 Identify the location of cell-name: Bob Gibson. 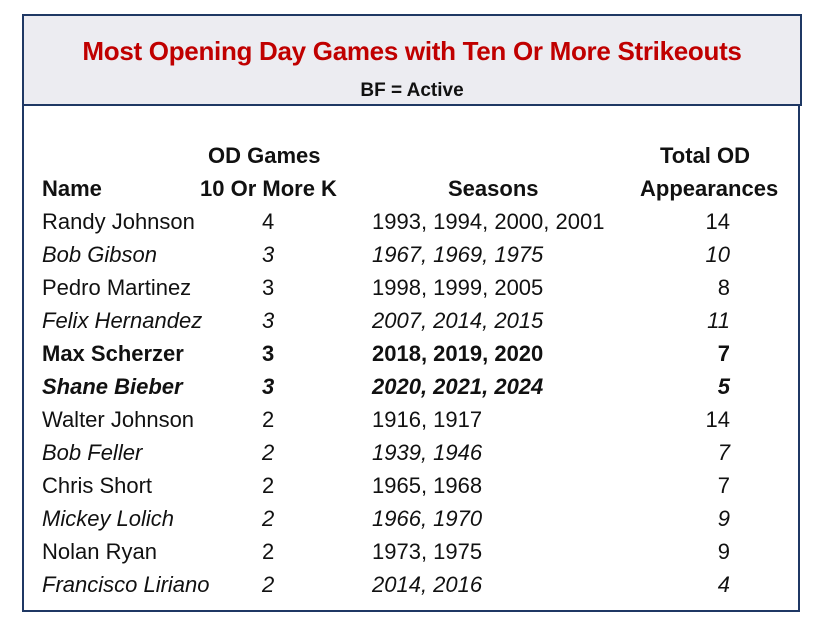
(99, 254).